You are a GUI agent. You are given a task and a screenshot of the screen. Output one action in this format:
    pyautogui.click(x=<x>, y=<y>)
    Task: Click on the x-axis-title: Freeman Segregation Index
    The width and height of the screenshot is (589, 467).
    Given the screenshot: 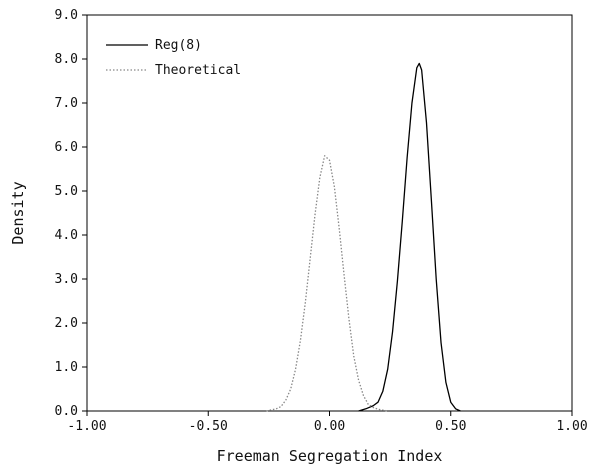 What is the action you would take?
    pyautogui.click(x=330, y=456)
    